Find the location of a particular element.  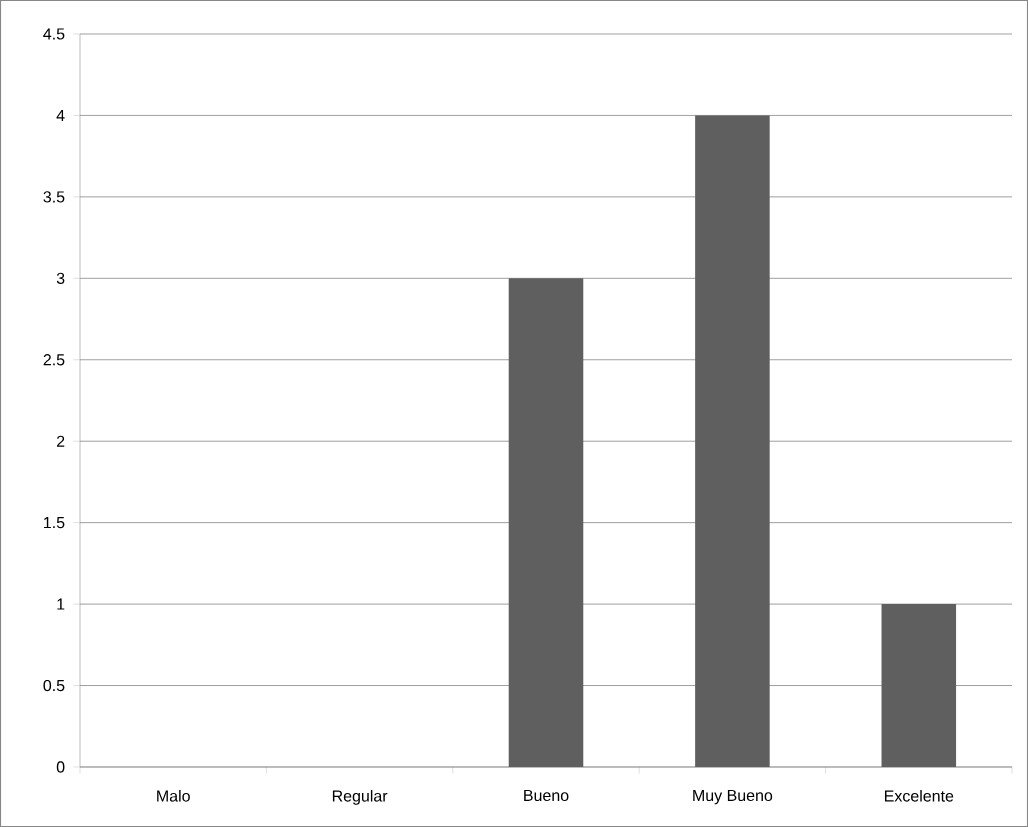

y-tick-label: 0.5 is located at coordinates (54, 685).